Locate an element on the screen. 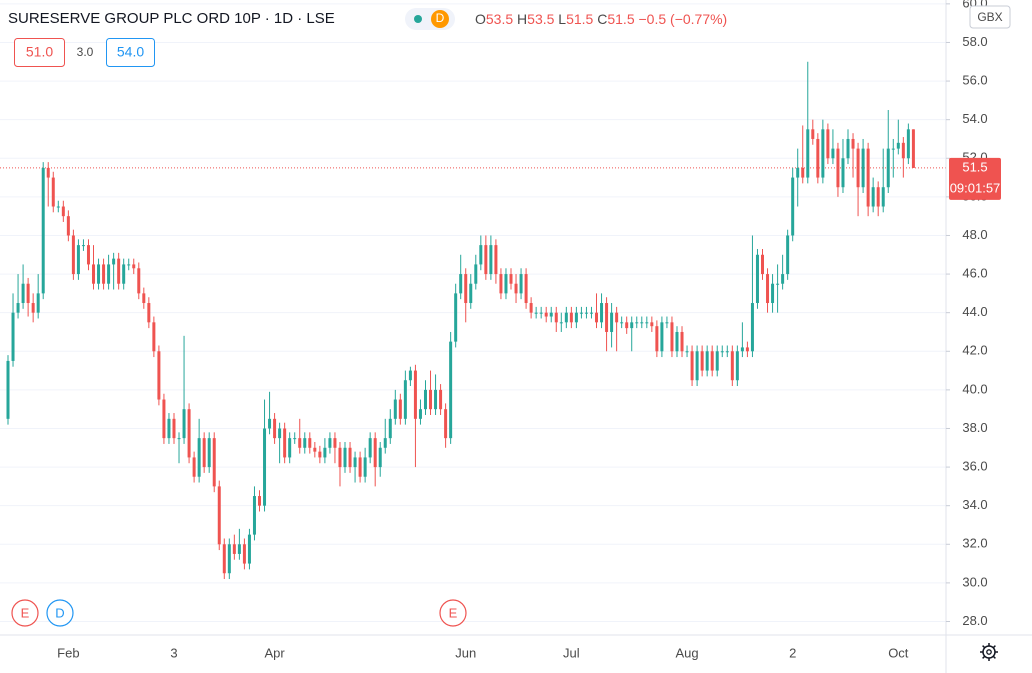 Image resolution: width=1032 pixels, height=673 pixels. currency-box is located at coordinates (990, 17).